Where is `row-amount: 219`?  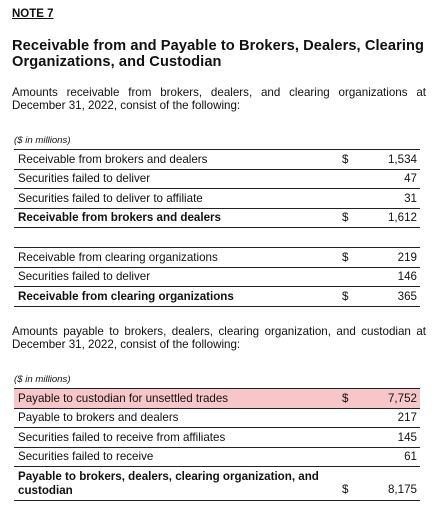
row-amount: 219 is located at coordinates (389, 257).